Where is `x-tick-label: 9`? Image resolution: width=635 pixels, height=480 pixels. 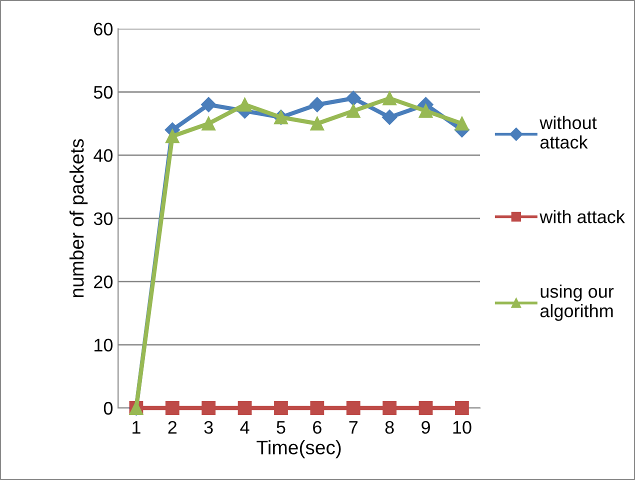
x-tick-label: 9 is located at coordinates (426, 427).